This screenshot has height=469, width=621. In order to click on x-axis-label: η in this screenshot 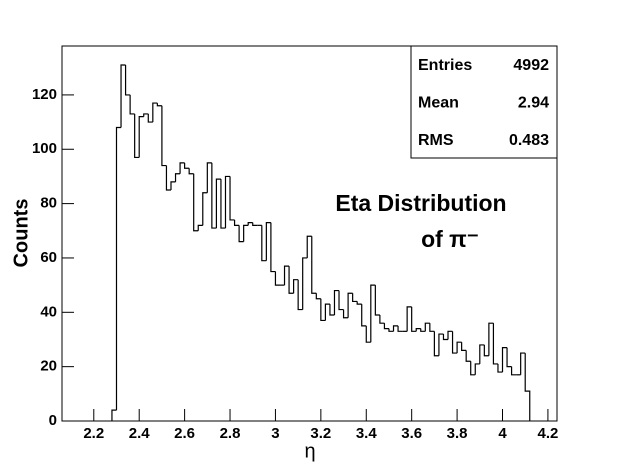, I will do `click(309, 451)`.